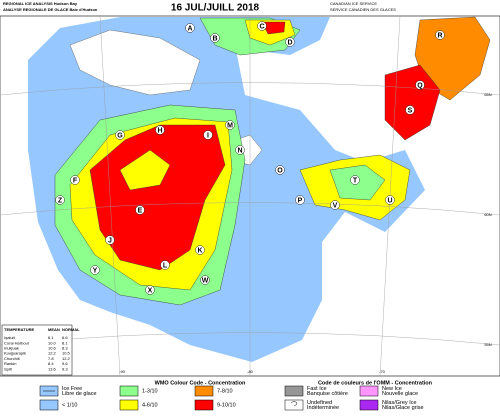  I want to click on table-cell: 7.8, so click(51, 358).